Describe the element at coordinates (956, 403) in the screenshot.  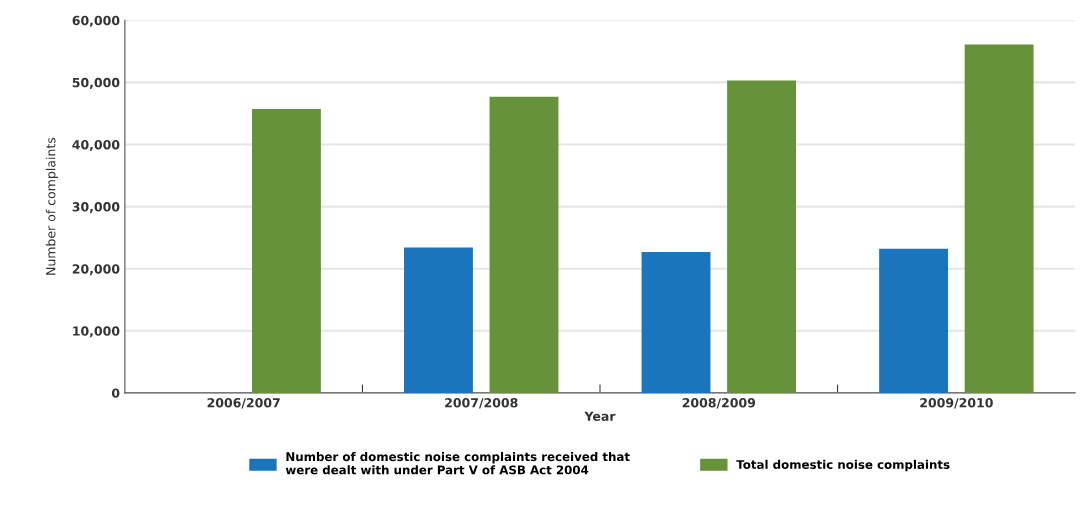
I see `x-tick-label: 2009/2010` at that location.